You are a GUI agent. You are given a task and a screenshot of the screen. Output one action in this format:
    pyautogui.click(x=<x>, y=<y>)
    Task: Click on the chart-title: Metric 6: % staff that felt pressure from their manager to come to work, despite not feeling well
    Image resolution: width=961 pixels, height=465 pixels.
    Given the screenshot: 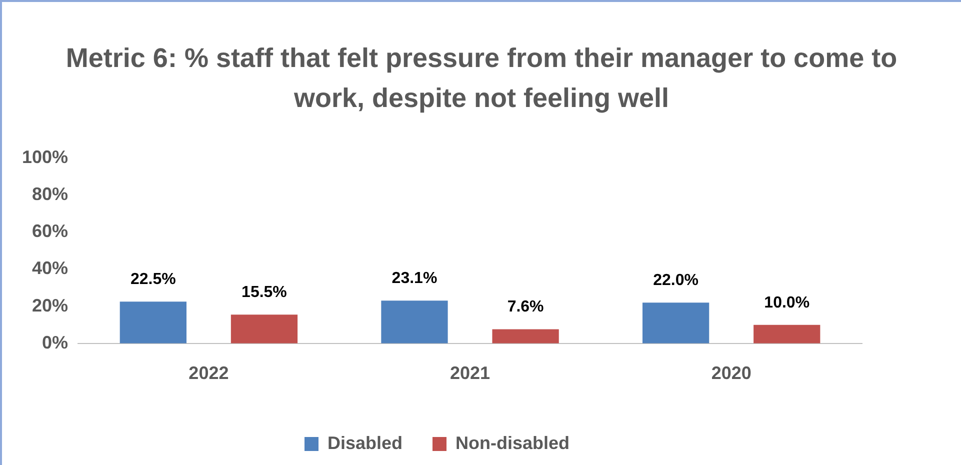 What is the action you would take?
    pyautogui.click(x=481, y=78)
    